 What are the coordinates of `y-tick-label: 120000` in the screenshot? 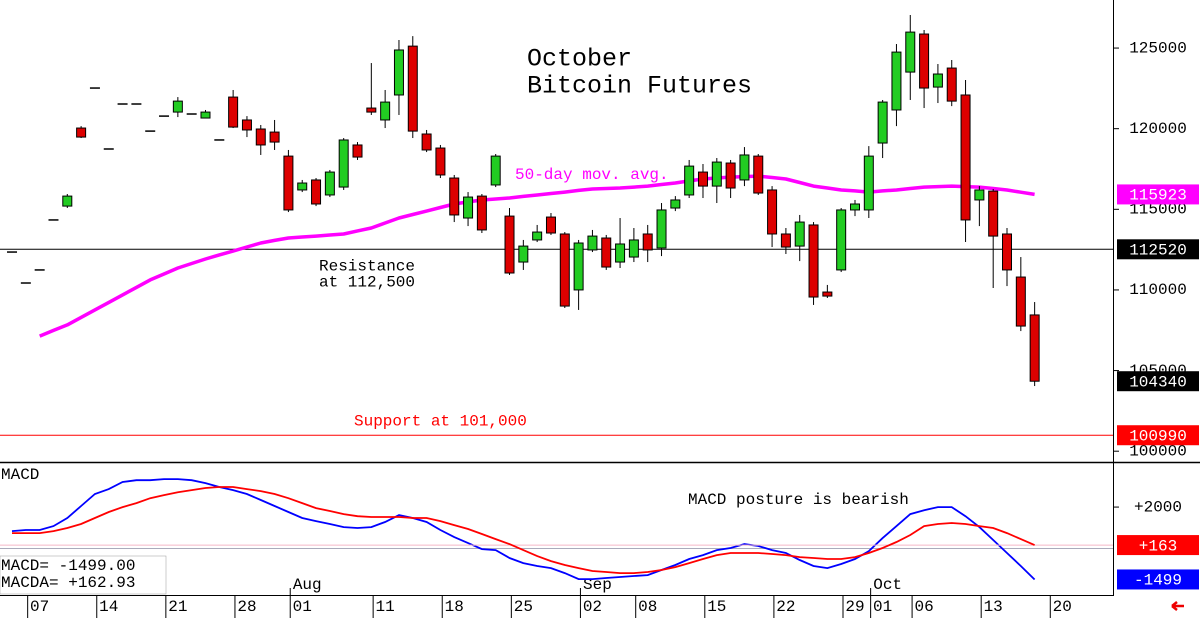 It's located at (1158, 129).